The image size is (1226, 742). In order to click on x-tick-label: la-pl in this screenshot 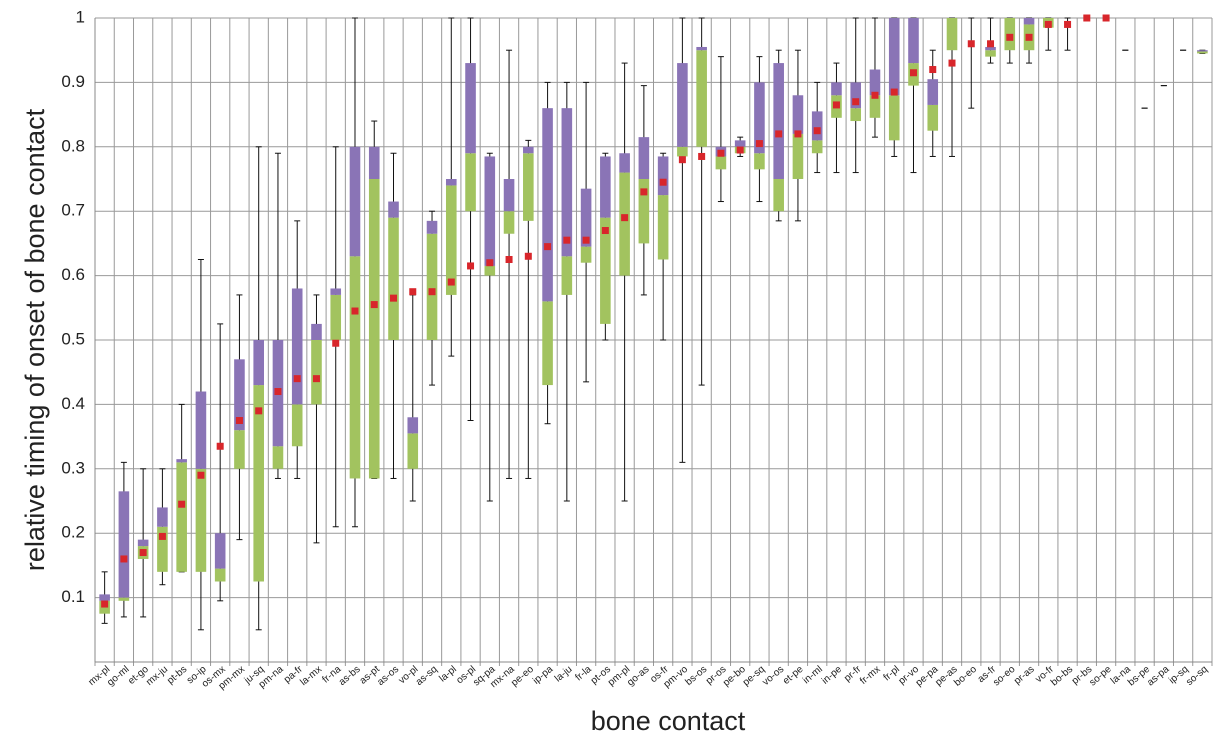, I will do `click(448, 674)`.